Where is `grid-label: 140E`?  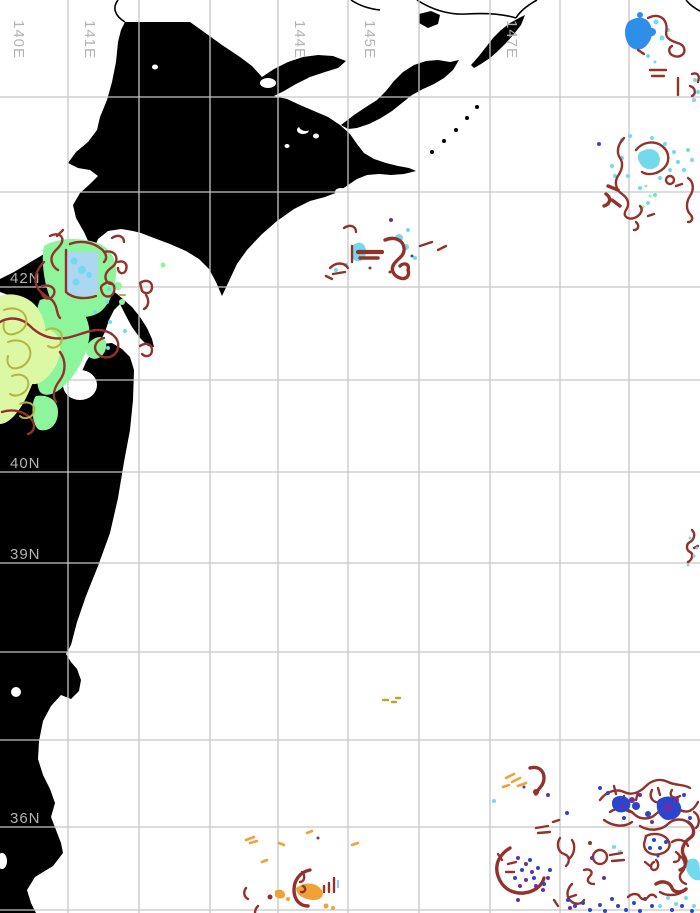
grid-label: 140E is located at coordinates (18, 39).